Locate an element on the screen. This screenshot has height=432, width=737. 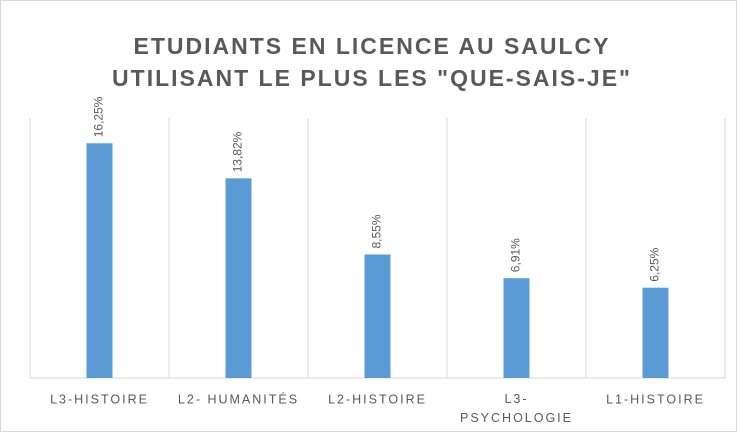
x-tick-label: L3-PSYCHOLOGIE is located at coordinates (516, 408).